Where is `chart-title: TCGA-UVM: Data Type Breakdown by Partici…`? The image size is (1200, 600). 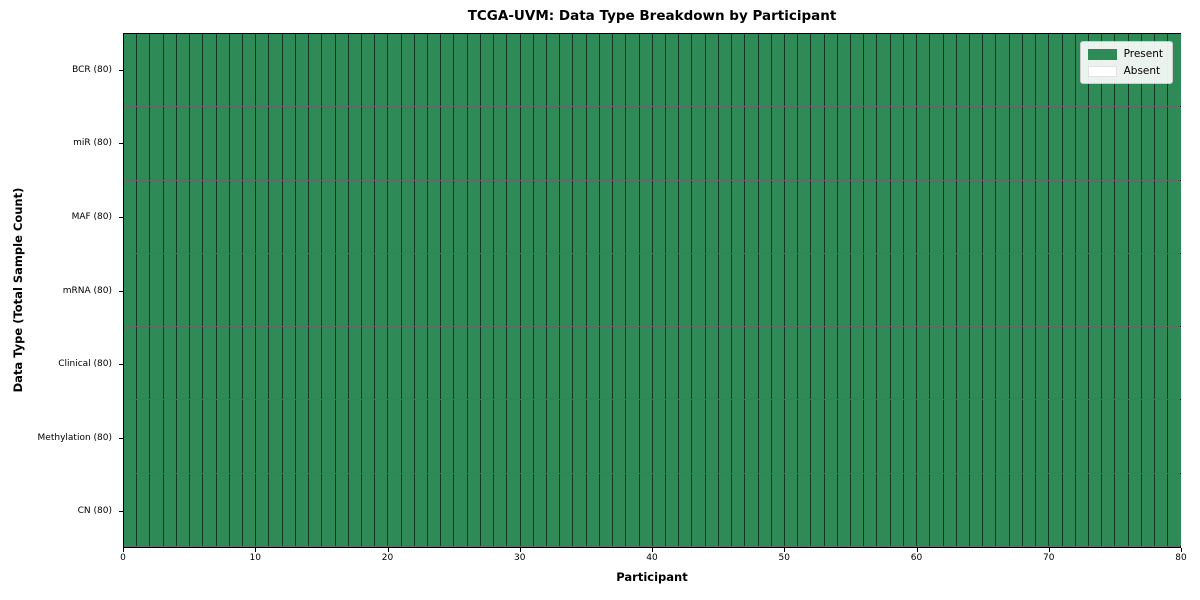 chart-title: TCGA-UVM: Data Type Breakdown by Partici… is located at coordinates (652, 16).